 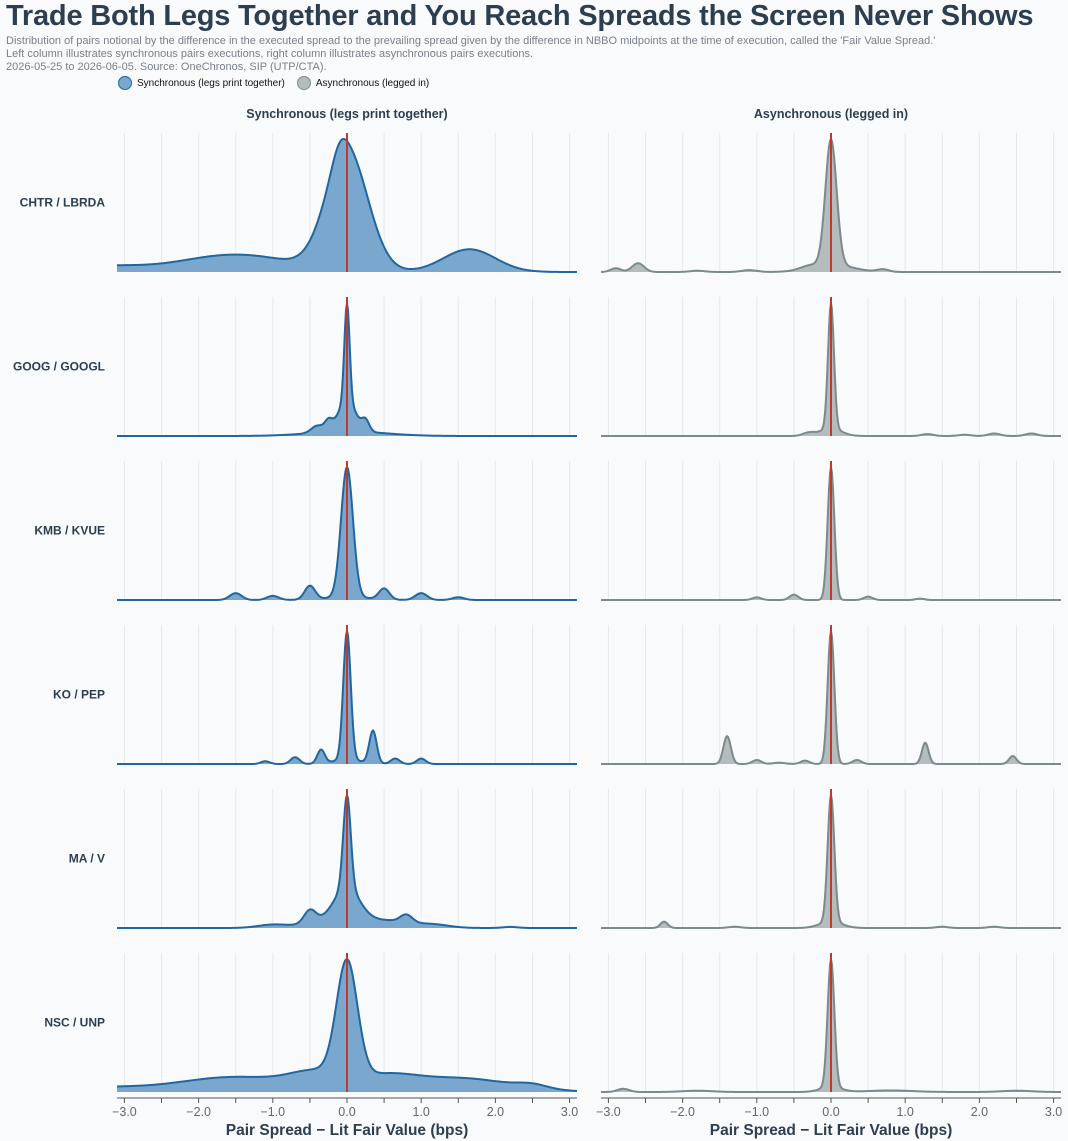 I want to click on ridge-row: CHTR / LBRDA, so click(x=540, y=203).